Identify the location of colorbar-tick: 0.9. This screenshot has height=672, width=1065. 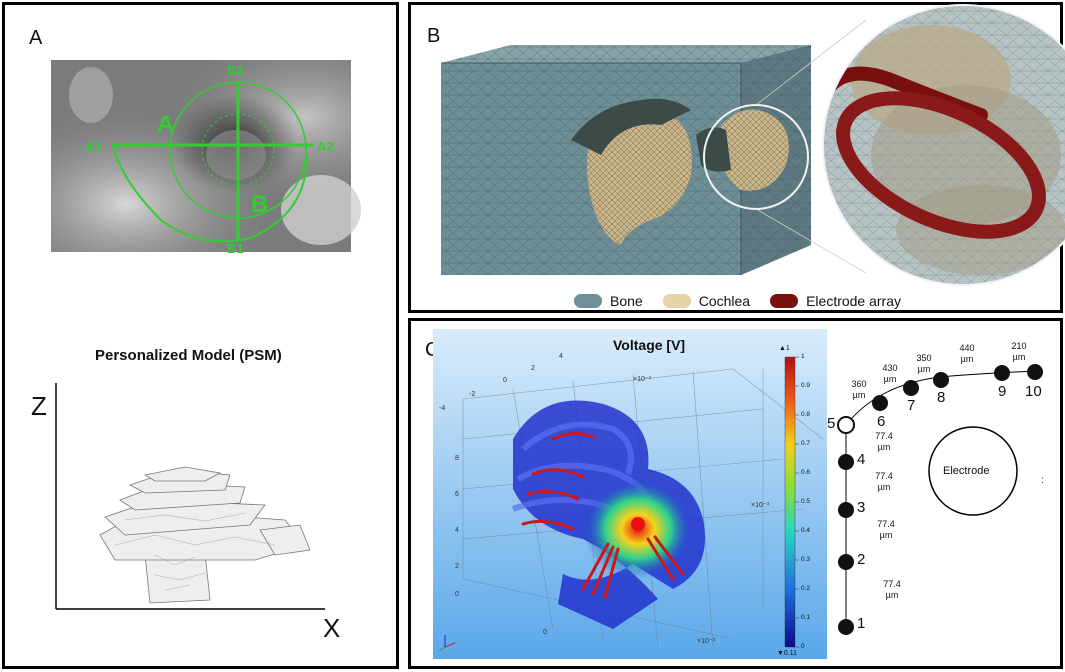
(806, 385).